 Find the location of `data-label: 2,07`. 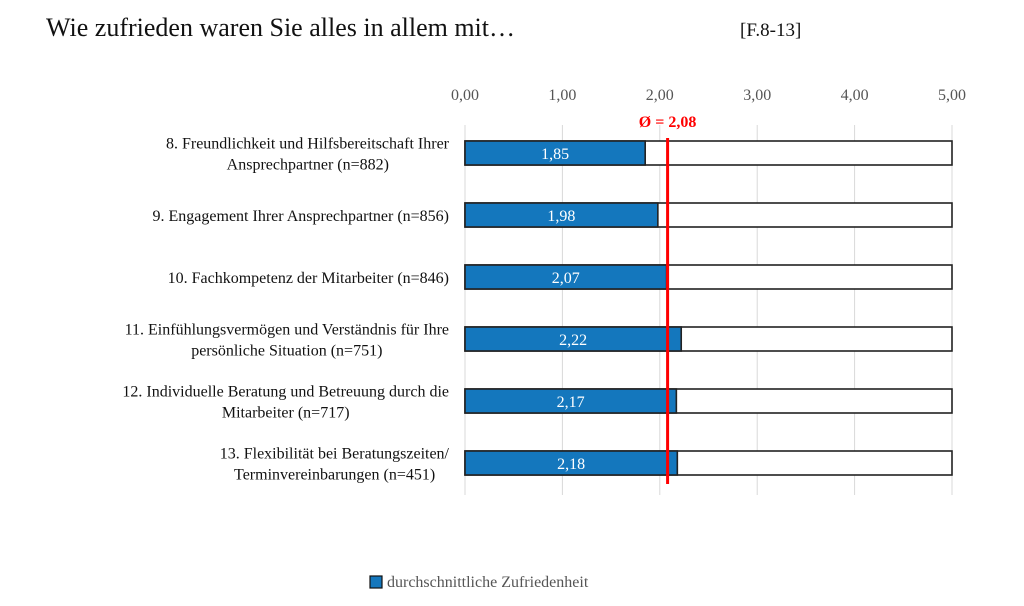

data-label: 2,07 is located at coordinates (566, 278).